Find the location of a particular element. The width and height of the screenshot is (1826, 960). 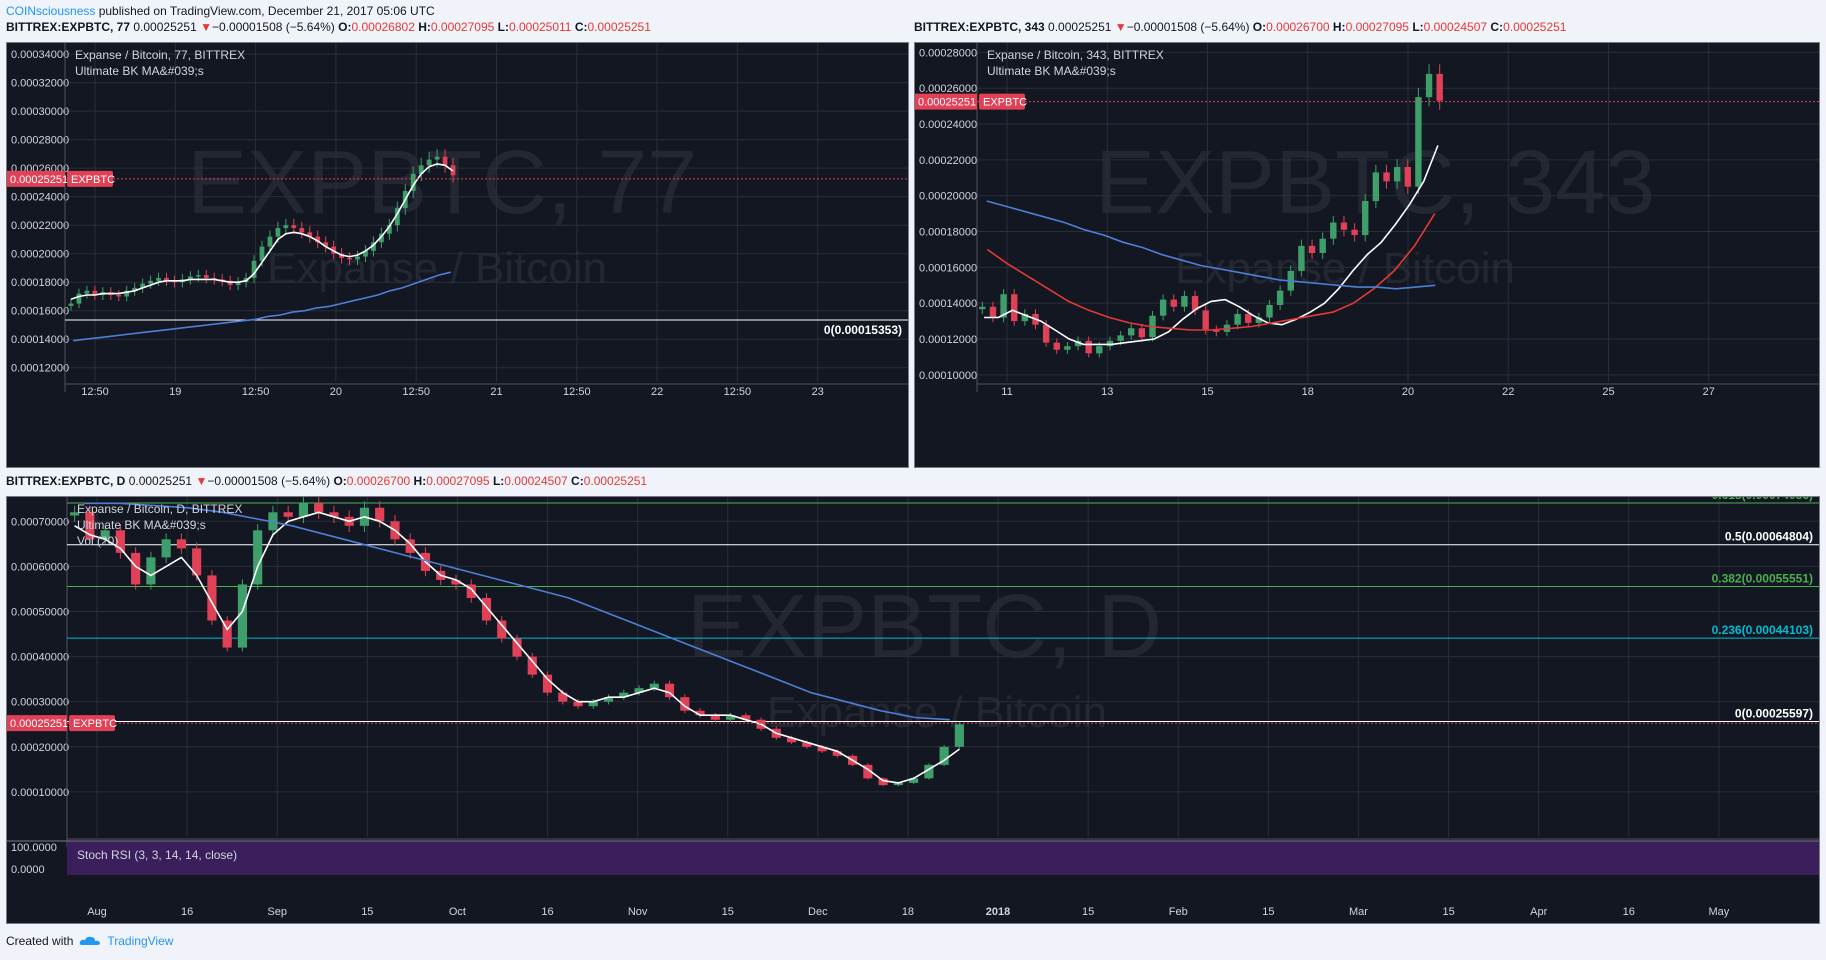

x-tick-label: Aug is located at coordinates (97, 912).